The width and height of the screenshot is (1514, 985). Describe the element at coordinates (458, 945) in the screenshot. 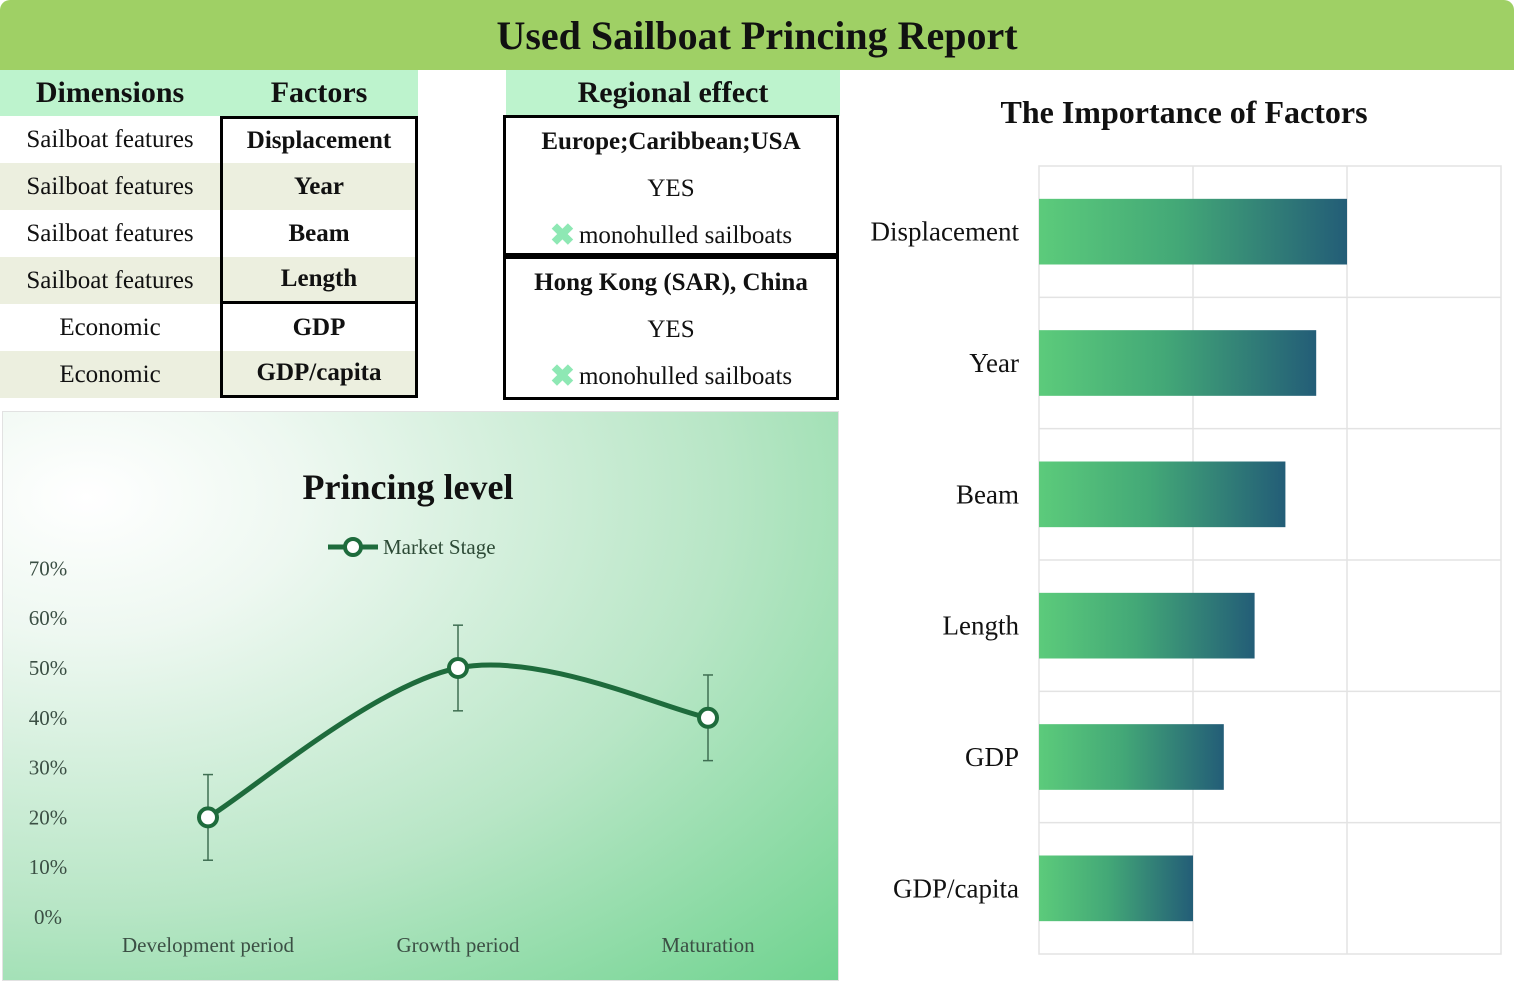

I see `x-tick-label: Growth period` at that location.